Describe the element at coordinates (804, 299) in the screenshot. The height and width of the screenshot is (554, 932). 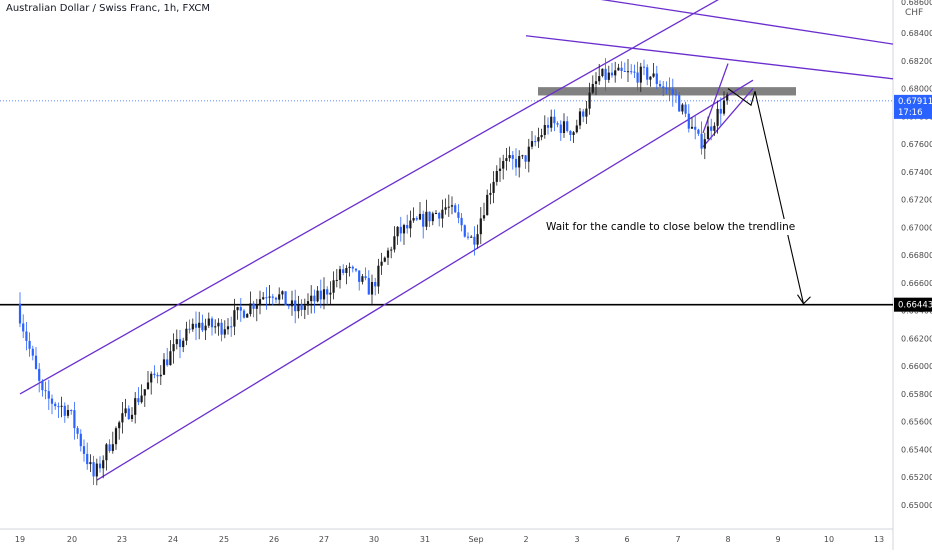
I see `projection-arrowhead` at that location.